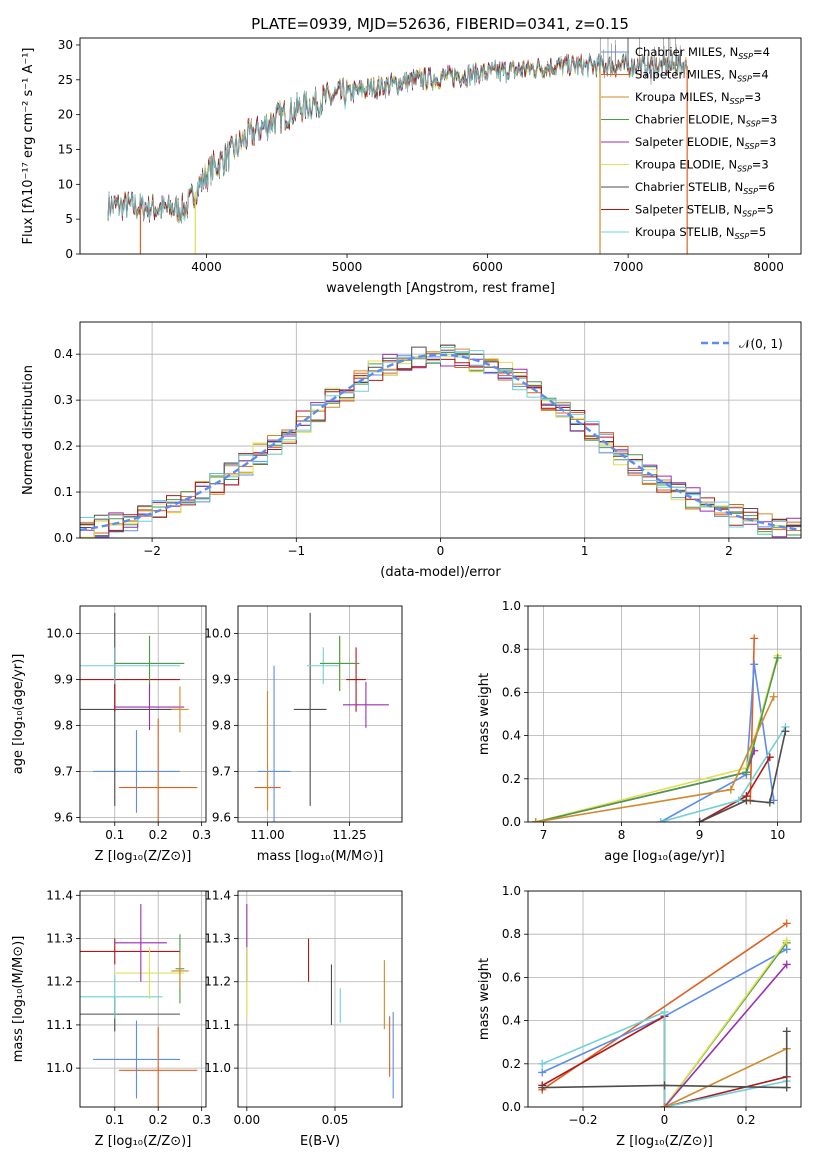 The image size is (819, 1170). I want to click on y-tick-label: 11.3, so click(59, 939).